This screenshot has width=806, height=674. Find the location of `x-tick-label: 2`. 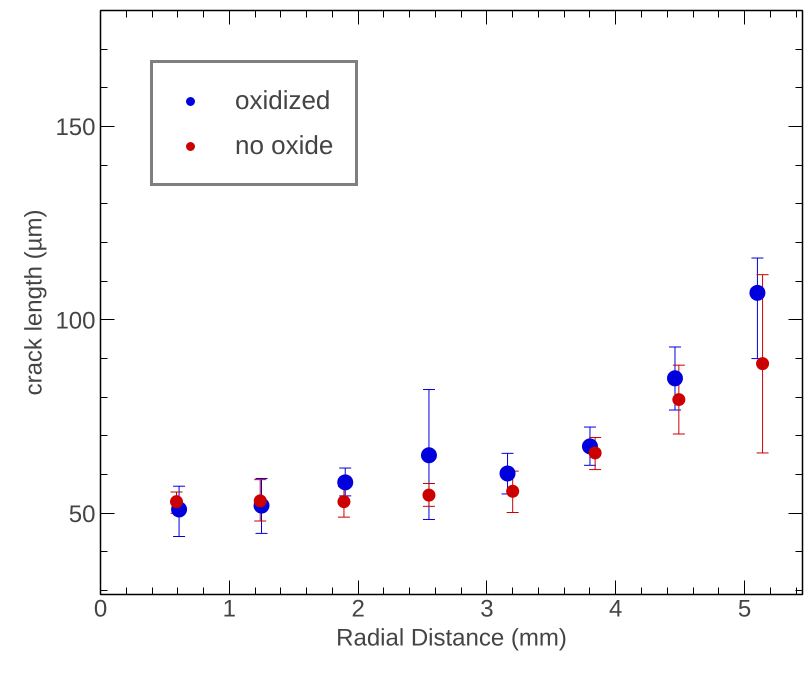

x-tick-label: 2 is located at coordinates (358, 609).